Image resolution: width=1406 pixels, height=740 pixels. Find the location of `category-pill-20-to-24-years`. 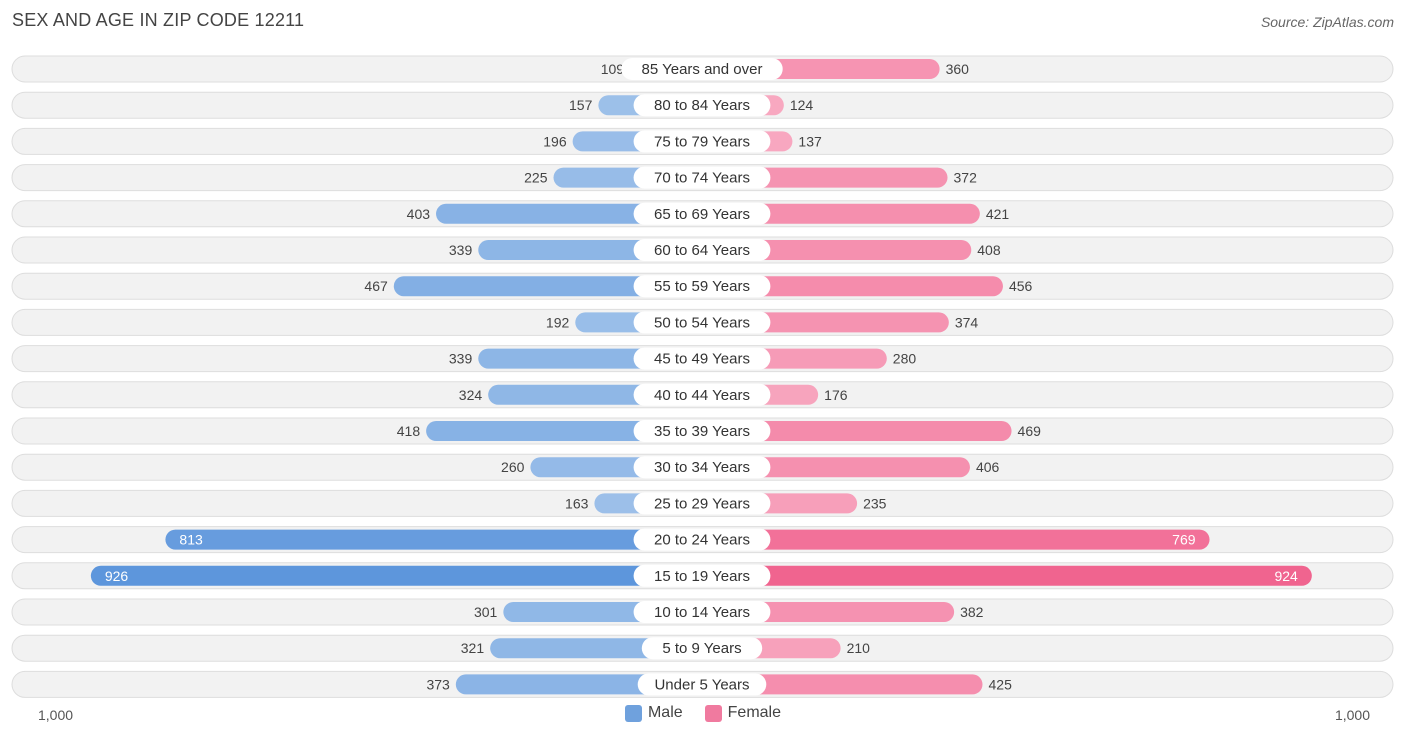

category-pill-20-to-24-years is located at coordinates (702, 539).